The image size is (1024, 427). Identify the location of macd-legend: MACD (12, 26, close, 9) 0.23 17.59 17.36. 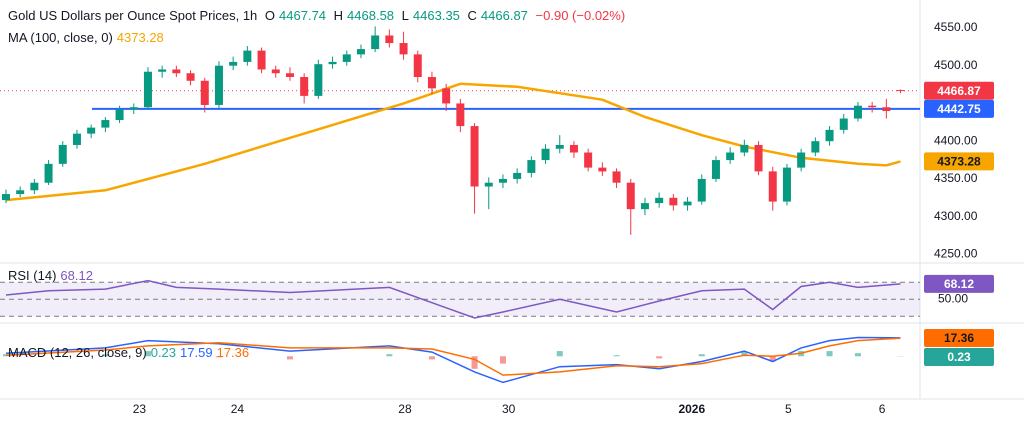
(130, 352).